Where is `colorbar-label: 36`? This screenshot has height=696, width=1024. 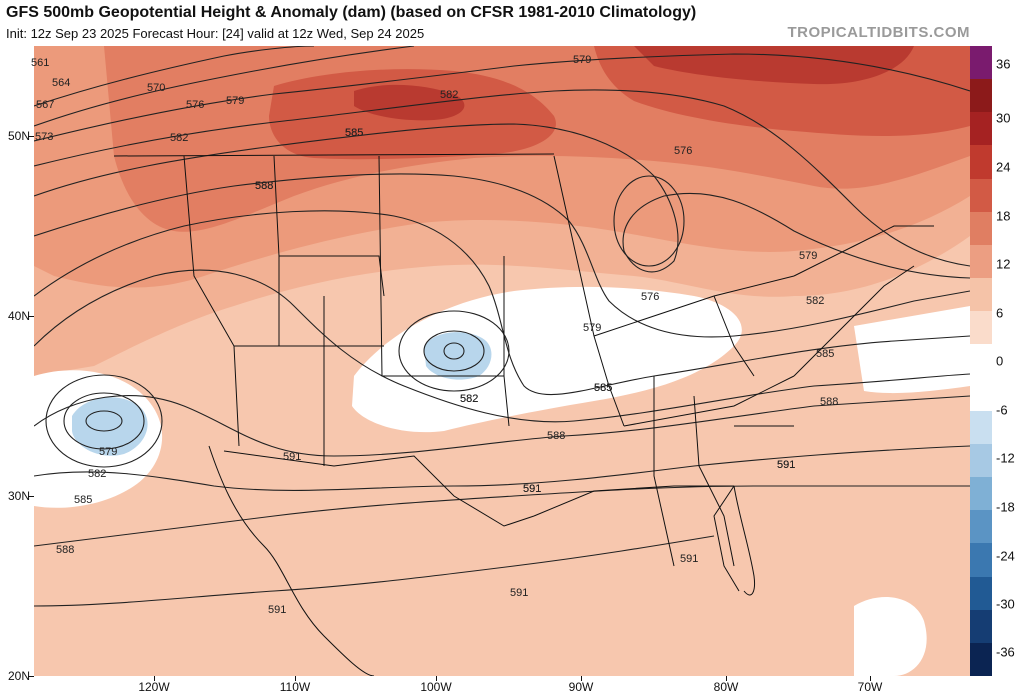
colorbar-label: 36 is located at coordinates (1003, 64).